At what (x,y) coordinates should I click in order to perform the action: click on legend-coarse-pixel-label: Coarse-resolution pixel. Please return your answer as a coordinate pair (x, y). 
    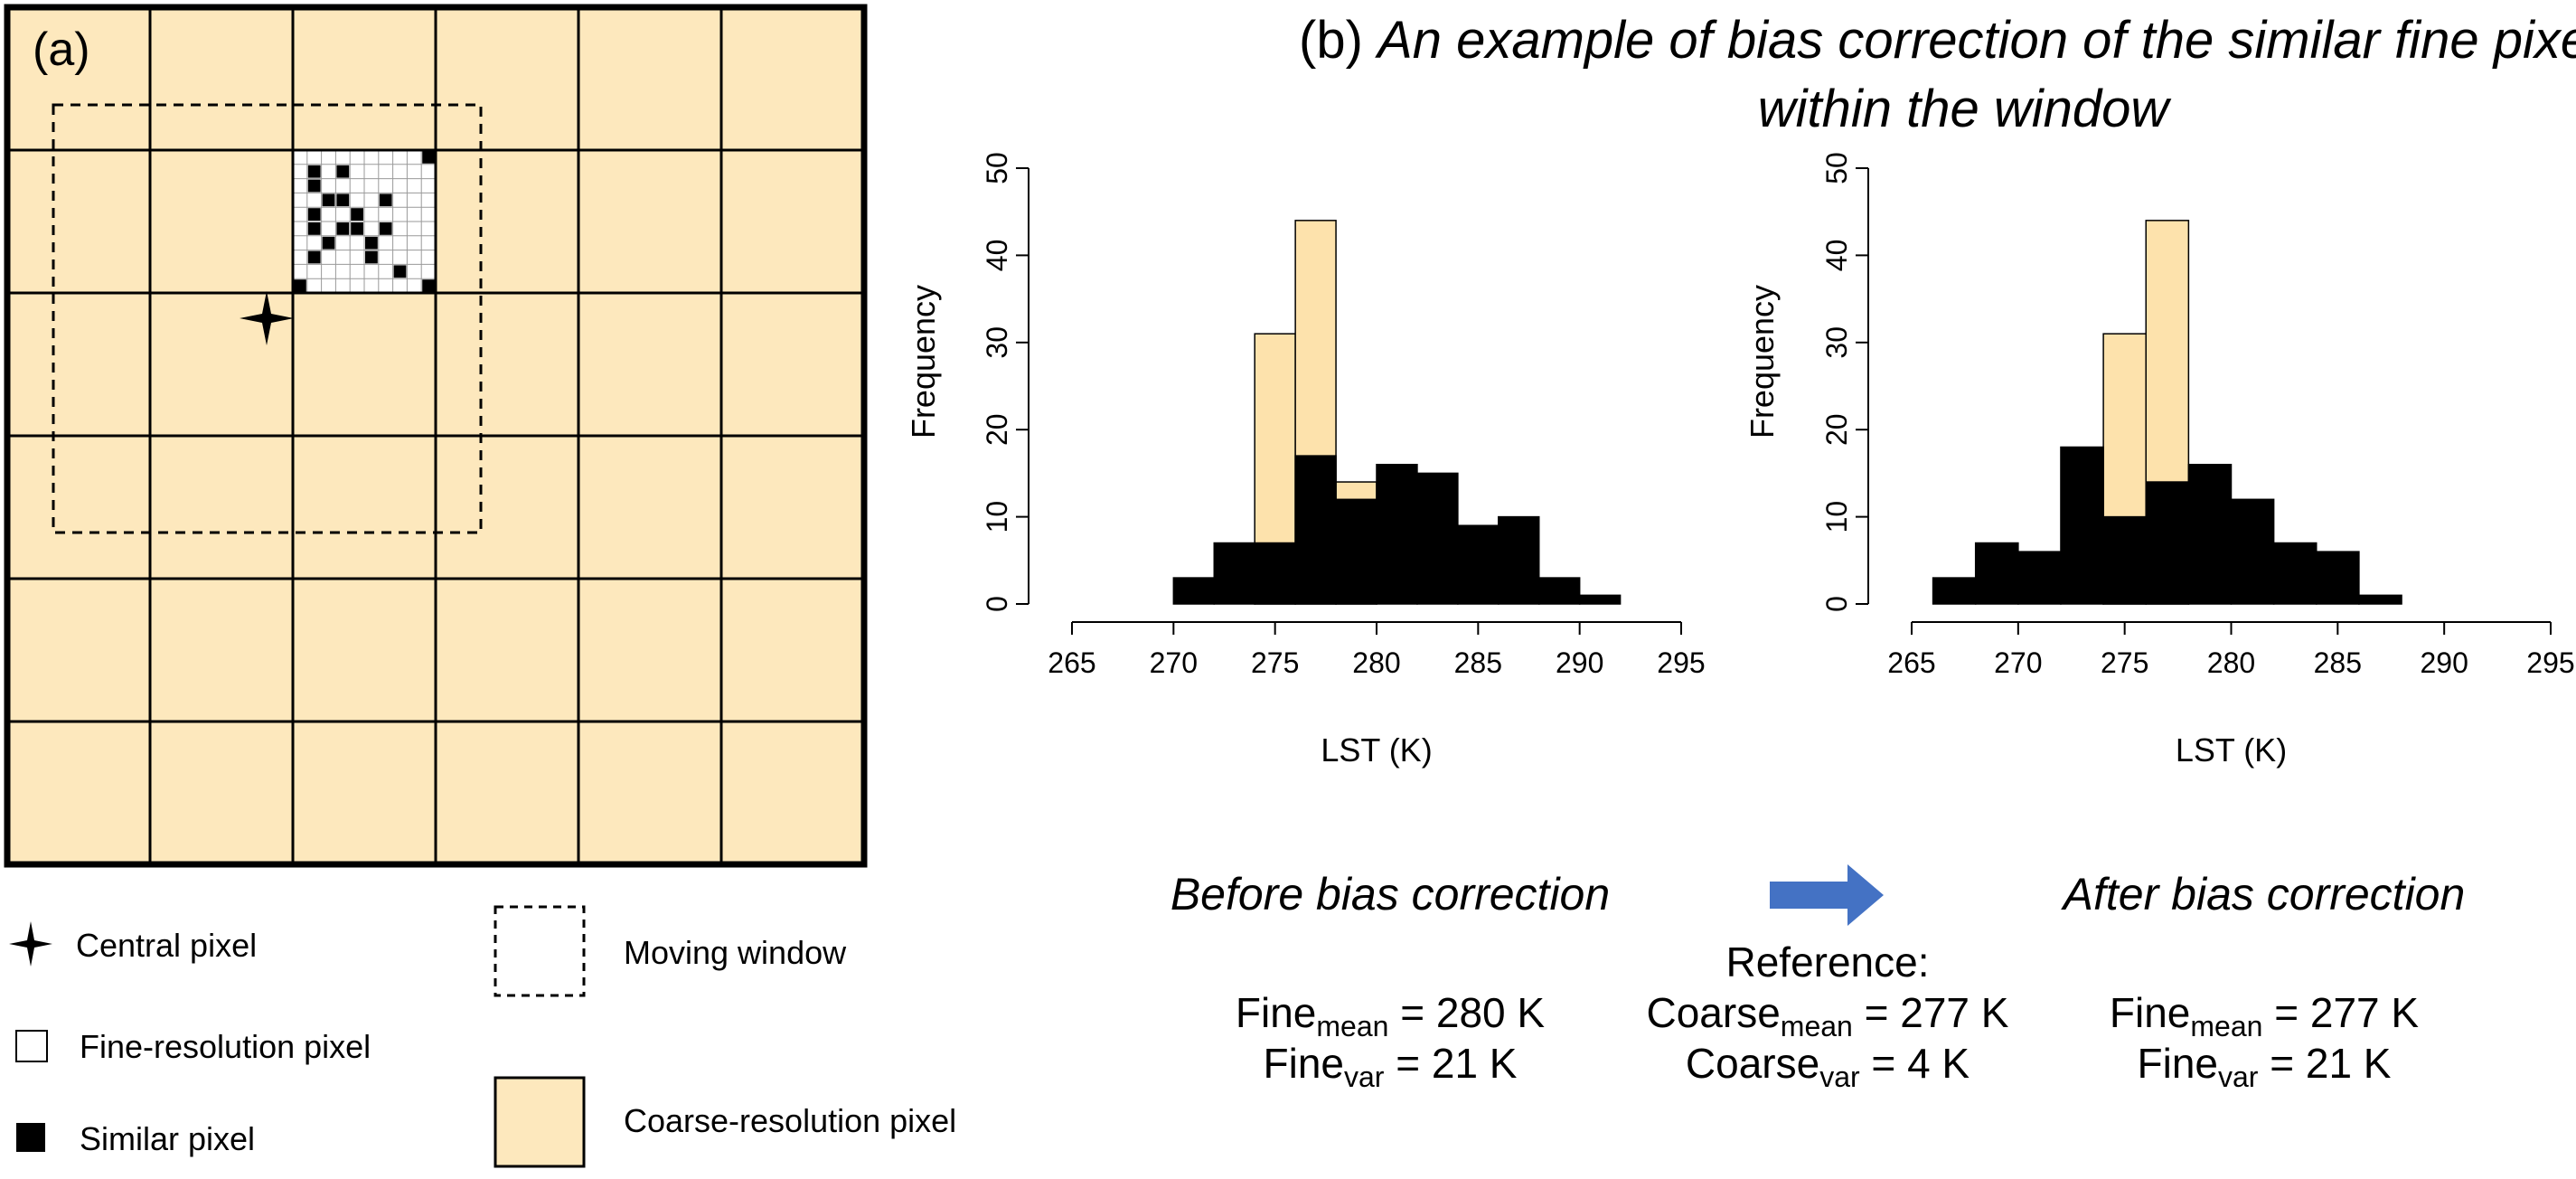
    Looking at the image, I should click on (790, 1120).